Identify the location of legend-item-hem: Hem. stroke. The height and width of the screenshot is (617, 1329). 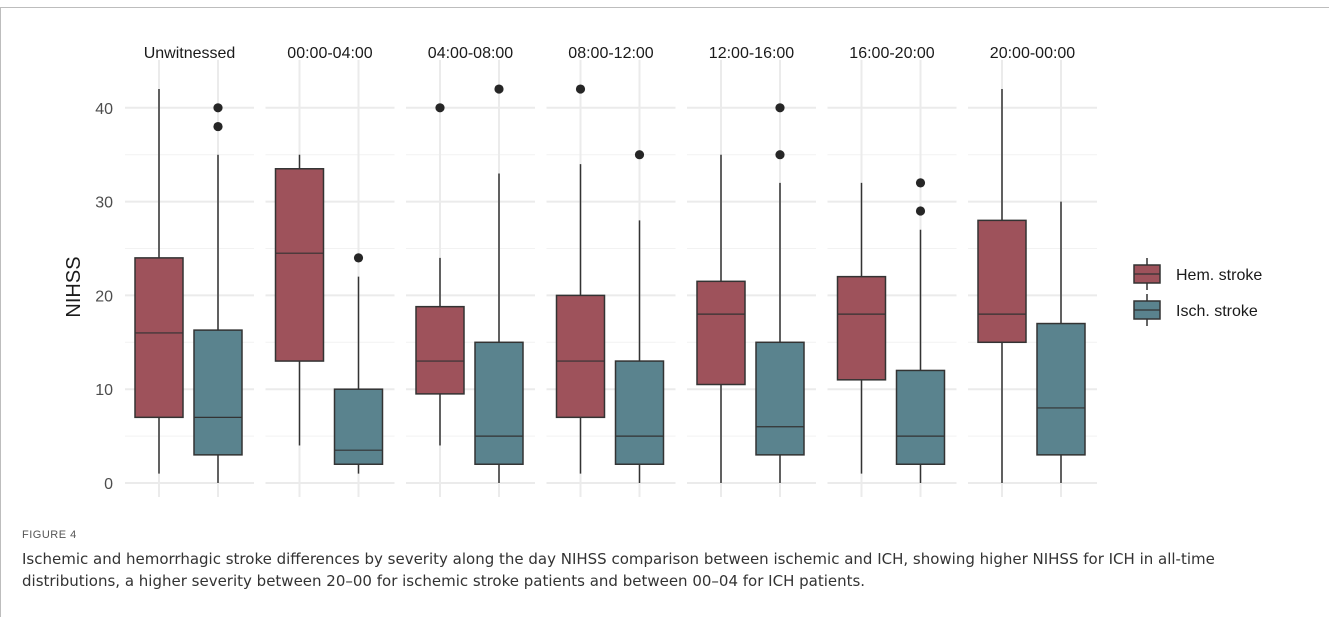
(1198, 274).